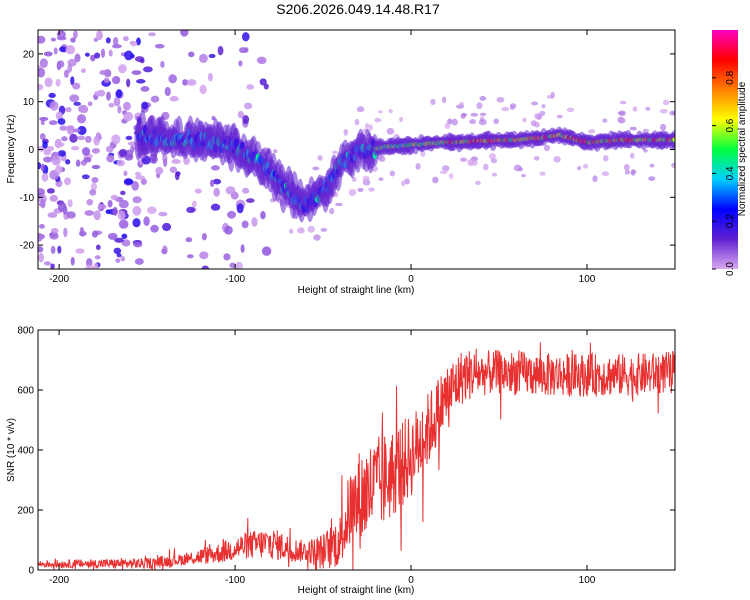 This screenshot has height=600, width=750. What do you see at coordinates (235, 580) in the screenshot?
I see `snr-x-tick-label: -100` at bounding box center [235, 580].